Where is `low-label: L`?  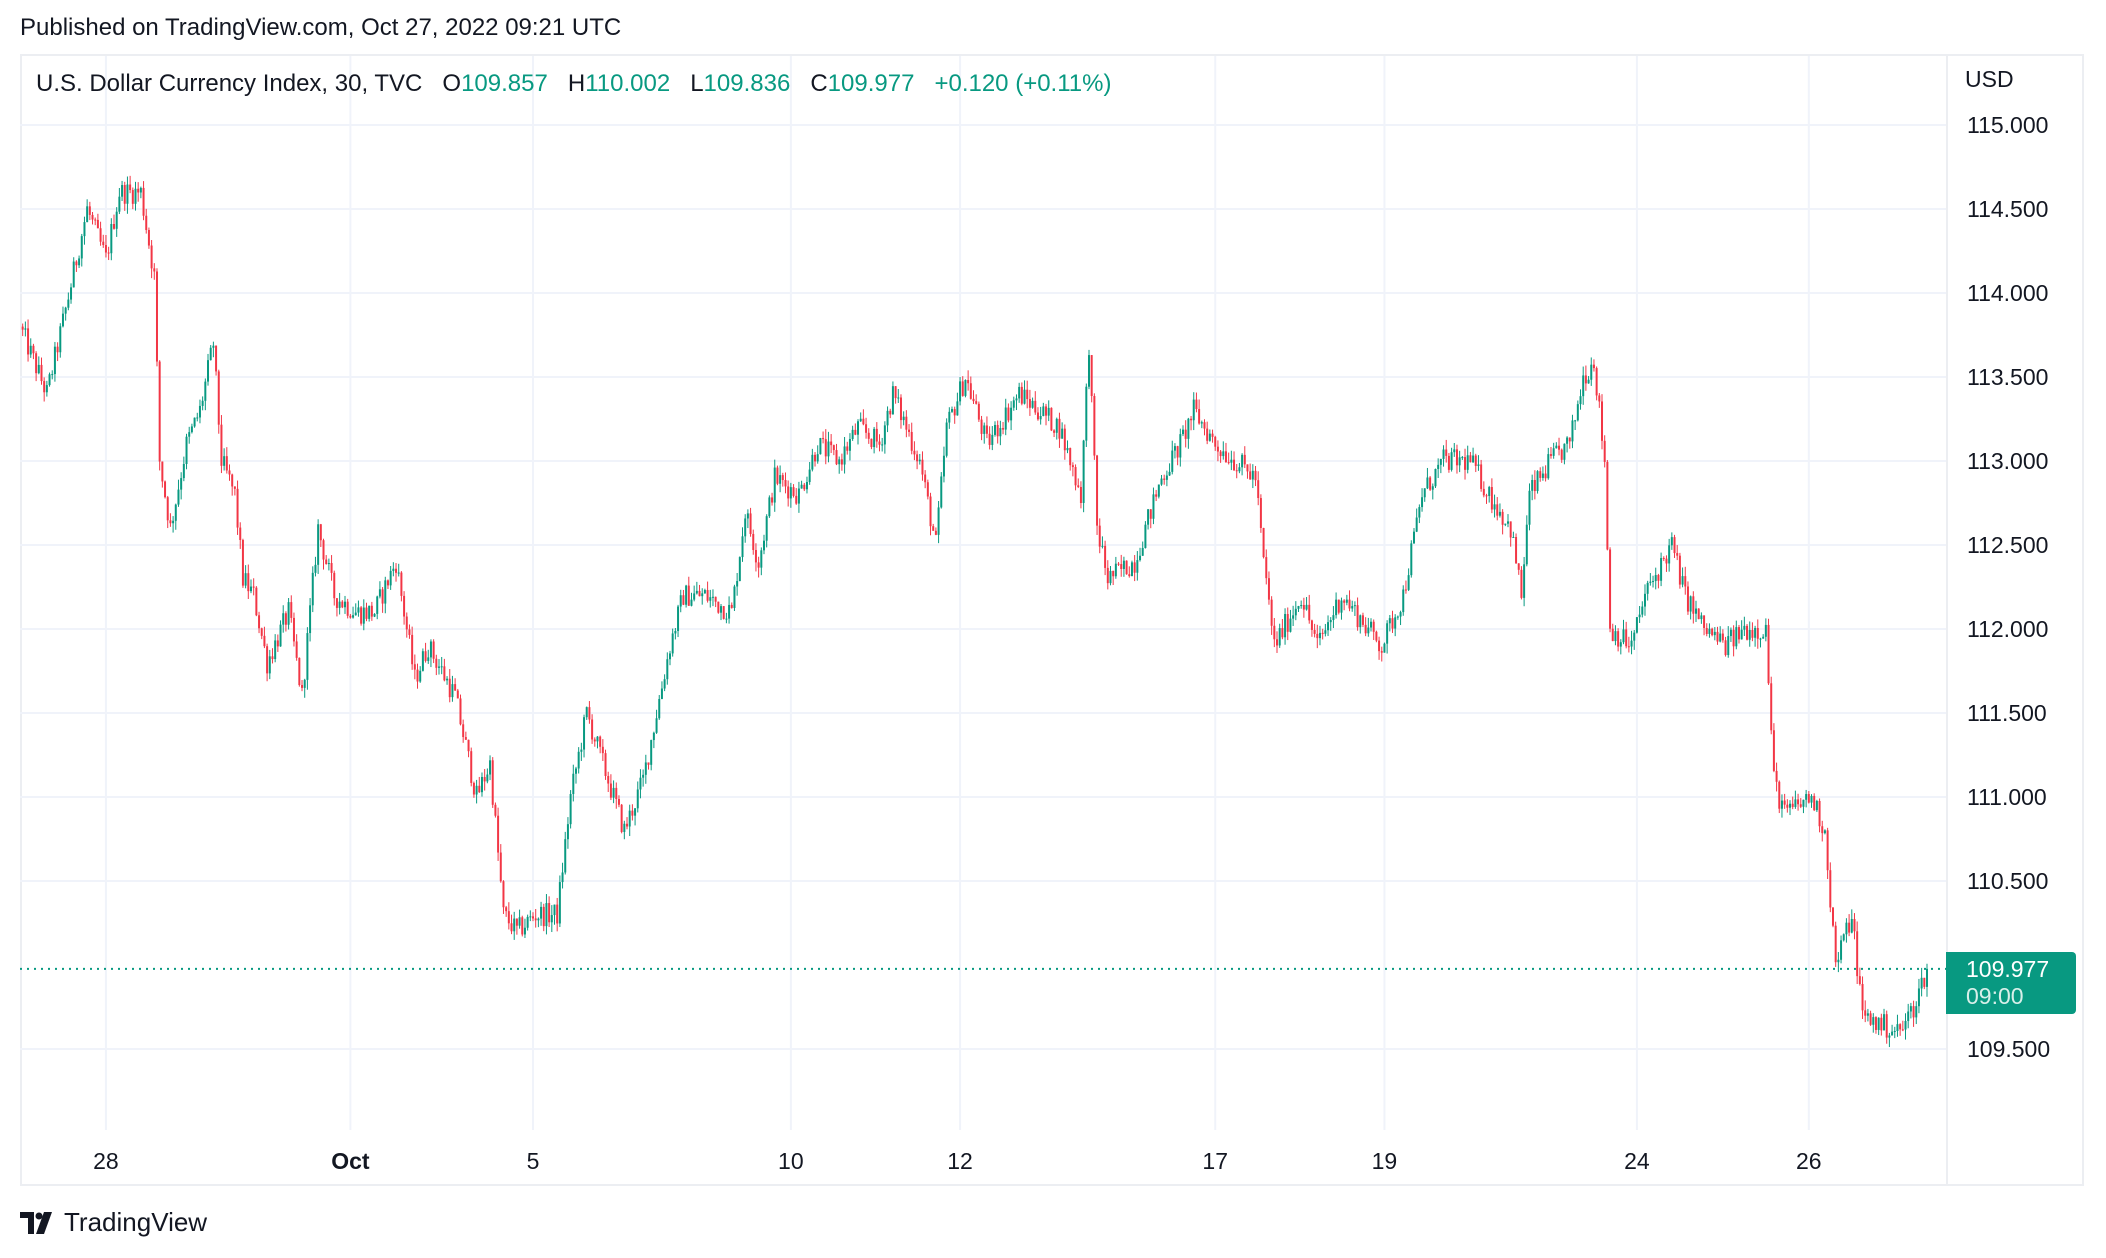 low-label: L is located at coordinates (697, 83).